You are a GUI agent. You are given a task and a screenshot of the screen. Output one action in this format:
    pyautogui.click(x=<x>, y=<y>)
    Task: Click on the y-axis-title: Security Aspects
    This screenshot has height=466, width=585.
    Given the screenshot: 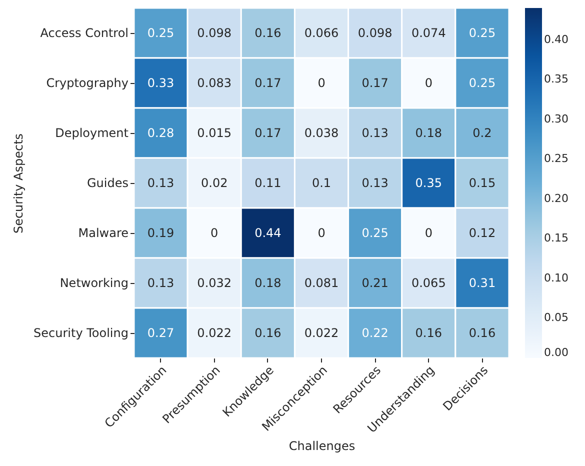 What is the action you would take?
    pyautogui.click(x=19, y=183)
    